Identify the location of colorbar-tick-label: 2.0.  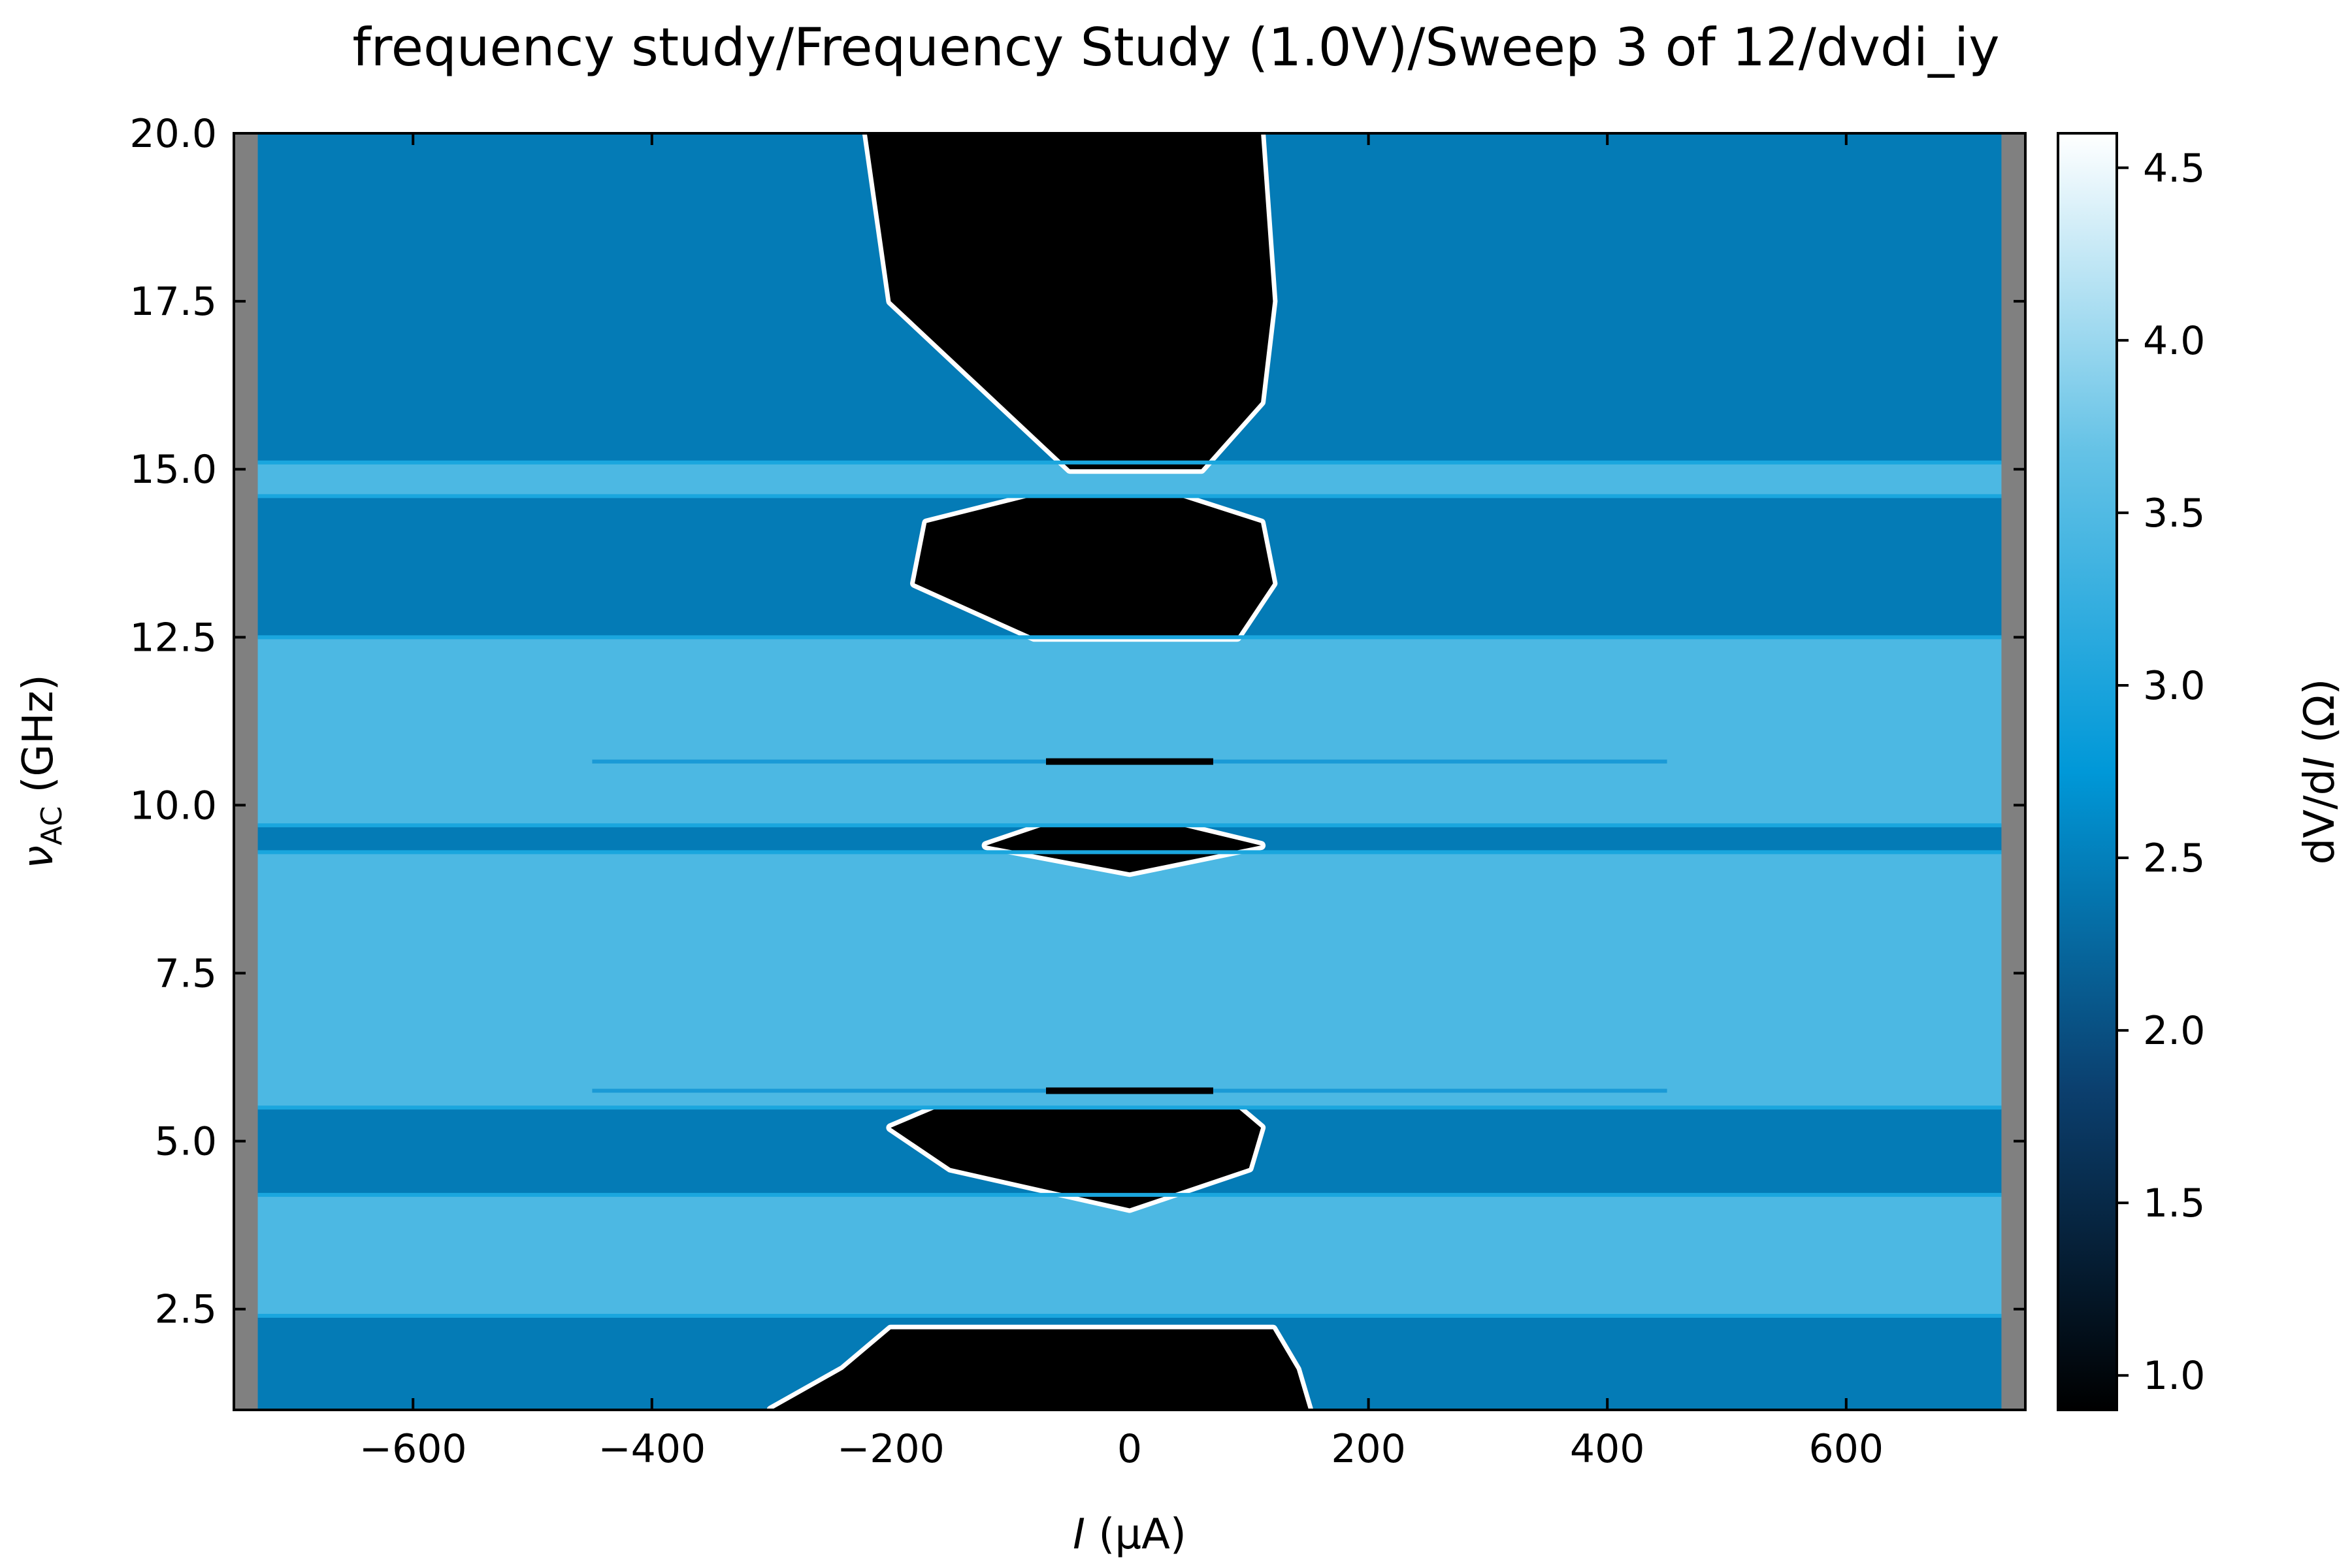
(2174, 1031).